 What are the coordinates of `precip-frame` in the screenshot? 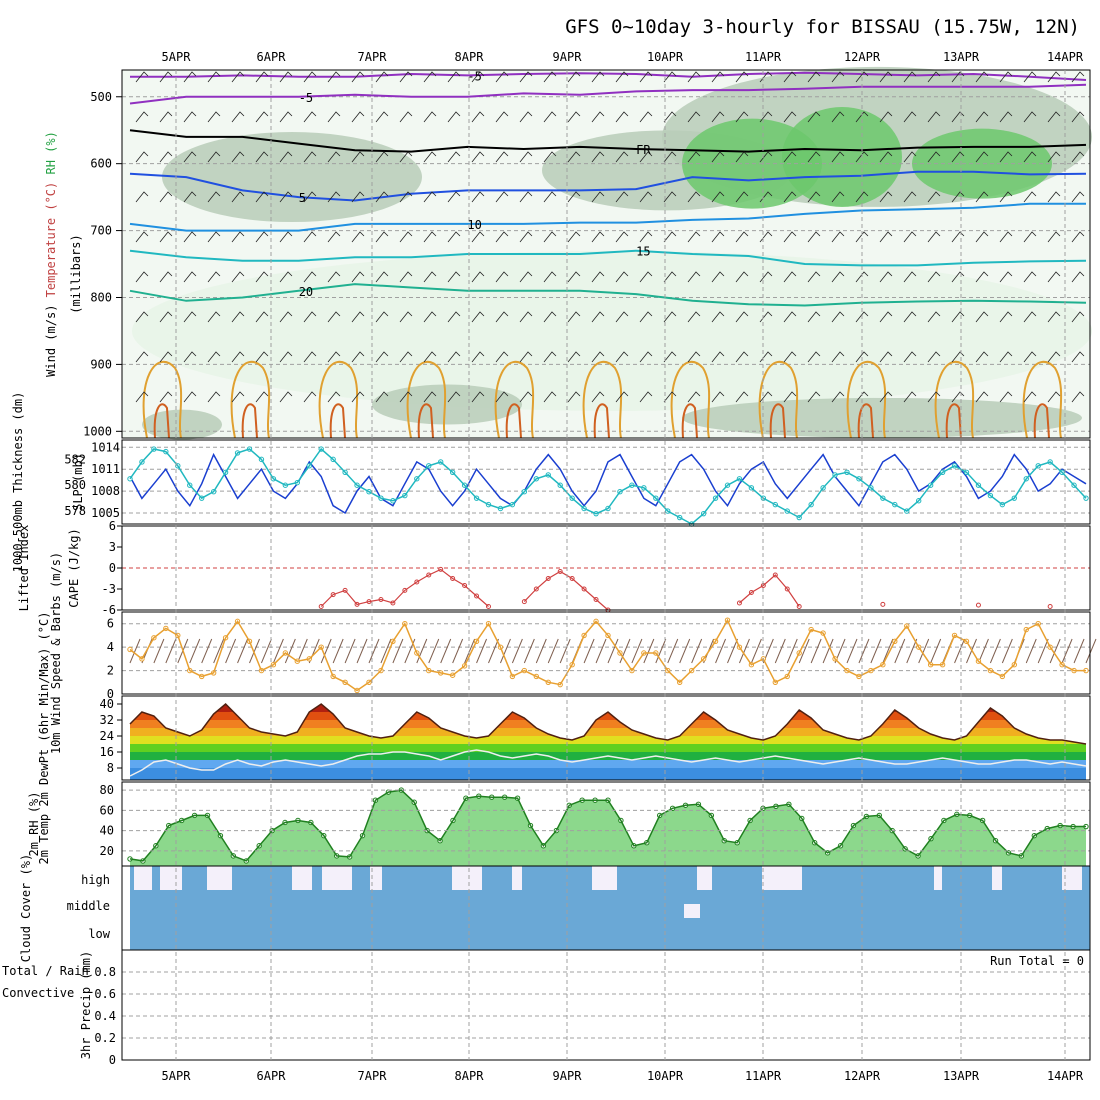 It's located at (606, 1005).